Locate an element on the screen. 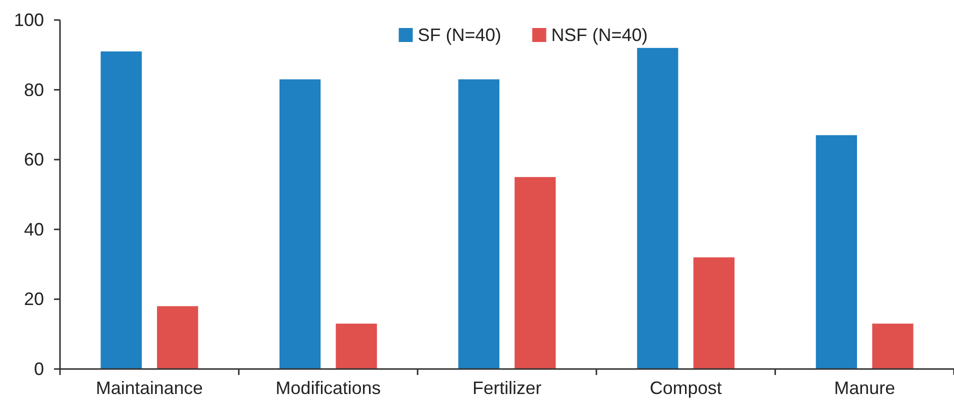 The width and height of the screenshot is (954, 404). x-tick-label: Modifications is located at coordinates (328, 388).